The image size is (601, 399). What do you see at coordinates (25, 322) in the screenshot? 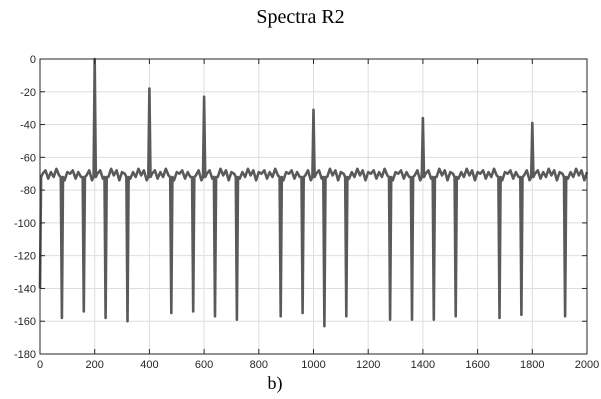
I see `y-tick-label: -160` at bounding box center [25, 322].